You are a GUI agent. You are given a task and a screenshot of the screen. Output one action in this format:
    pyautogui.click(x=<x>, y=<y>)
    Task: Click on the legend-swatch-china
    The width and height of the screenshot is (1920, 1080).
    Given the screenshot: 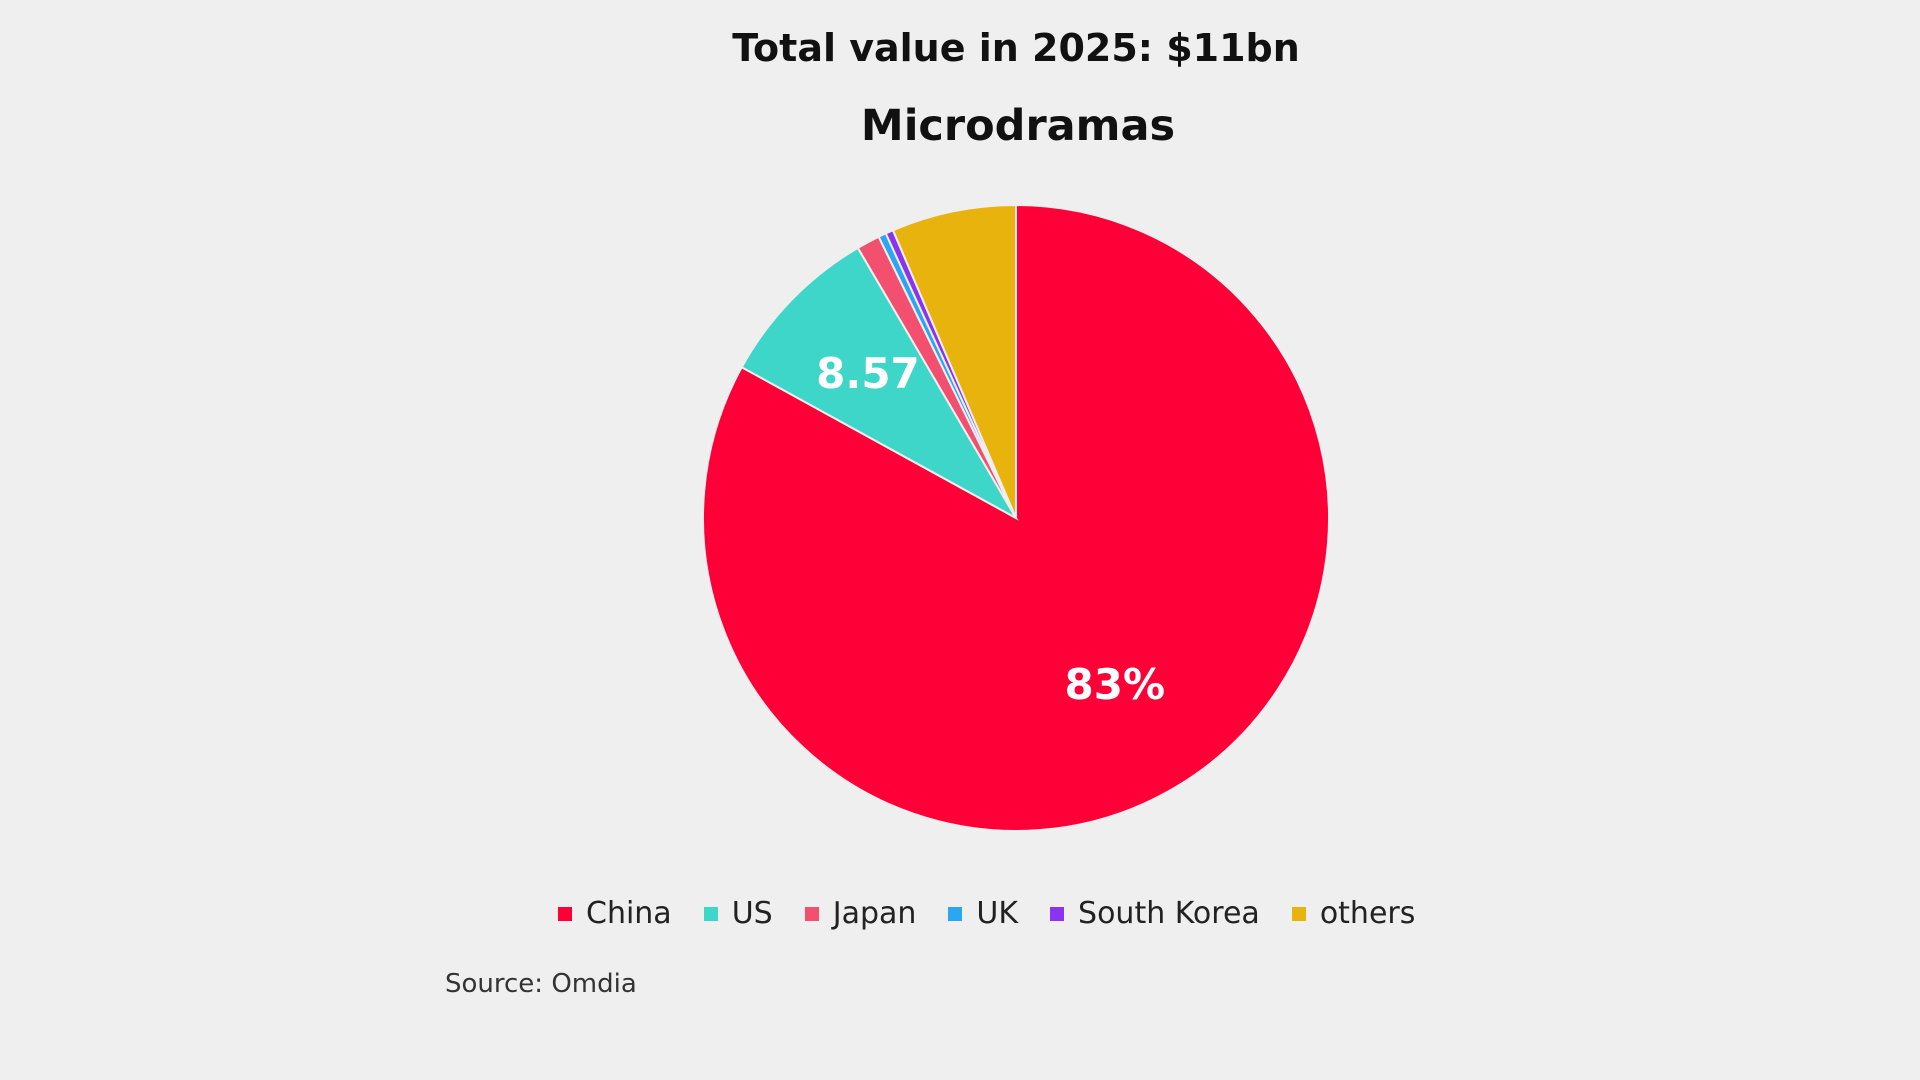 What is the action you would take?
    pyautogui.click(x=565, y=913)
    